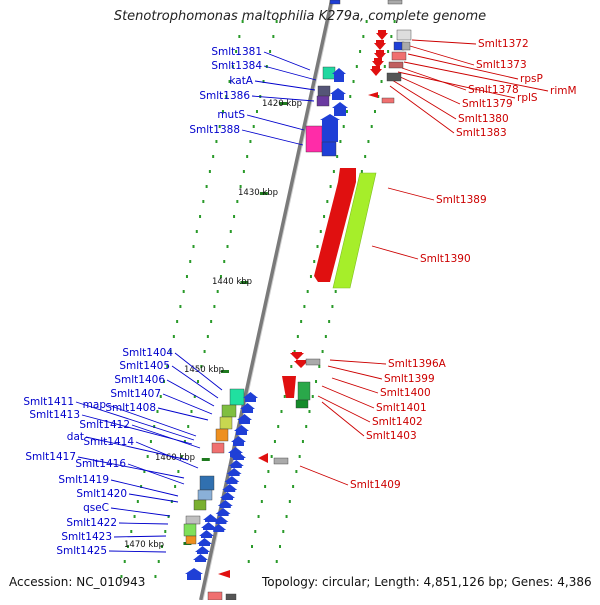 The height and width of the screenshot is (605, 600). Describe the element at coordinates (281, 461) in the screenshot. I see `gene-smlt1409-feature` at that location.